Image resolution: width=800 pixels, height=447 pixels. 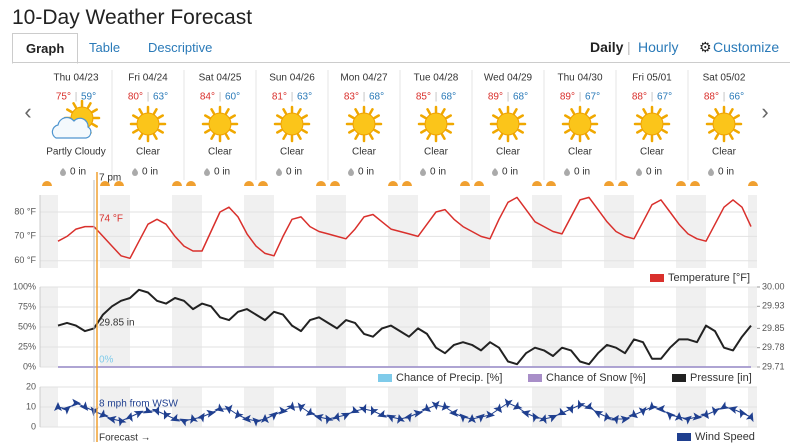 I want to click on day-condition: Clear, so click(x=292, y=152).